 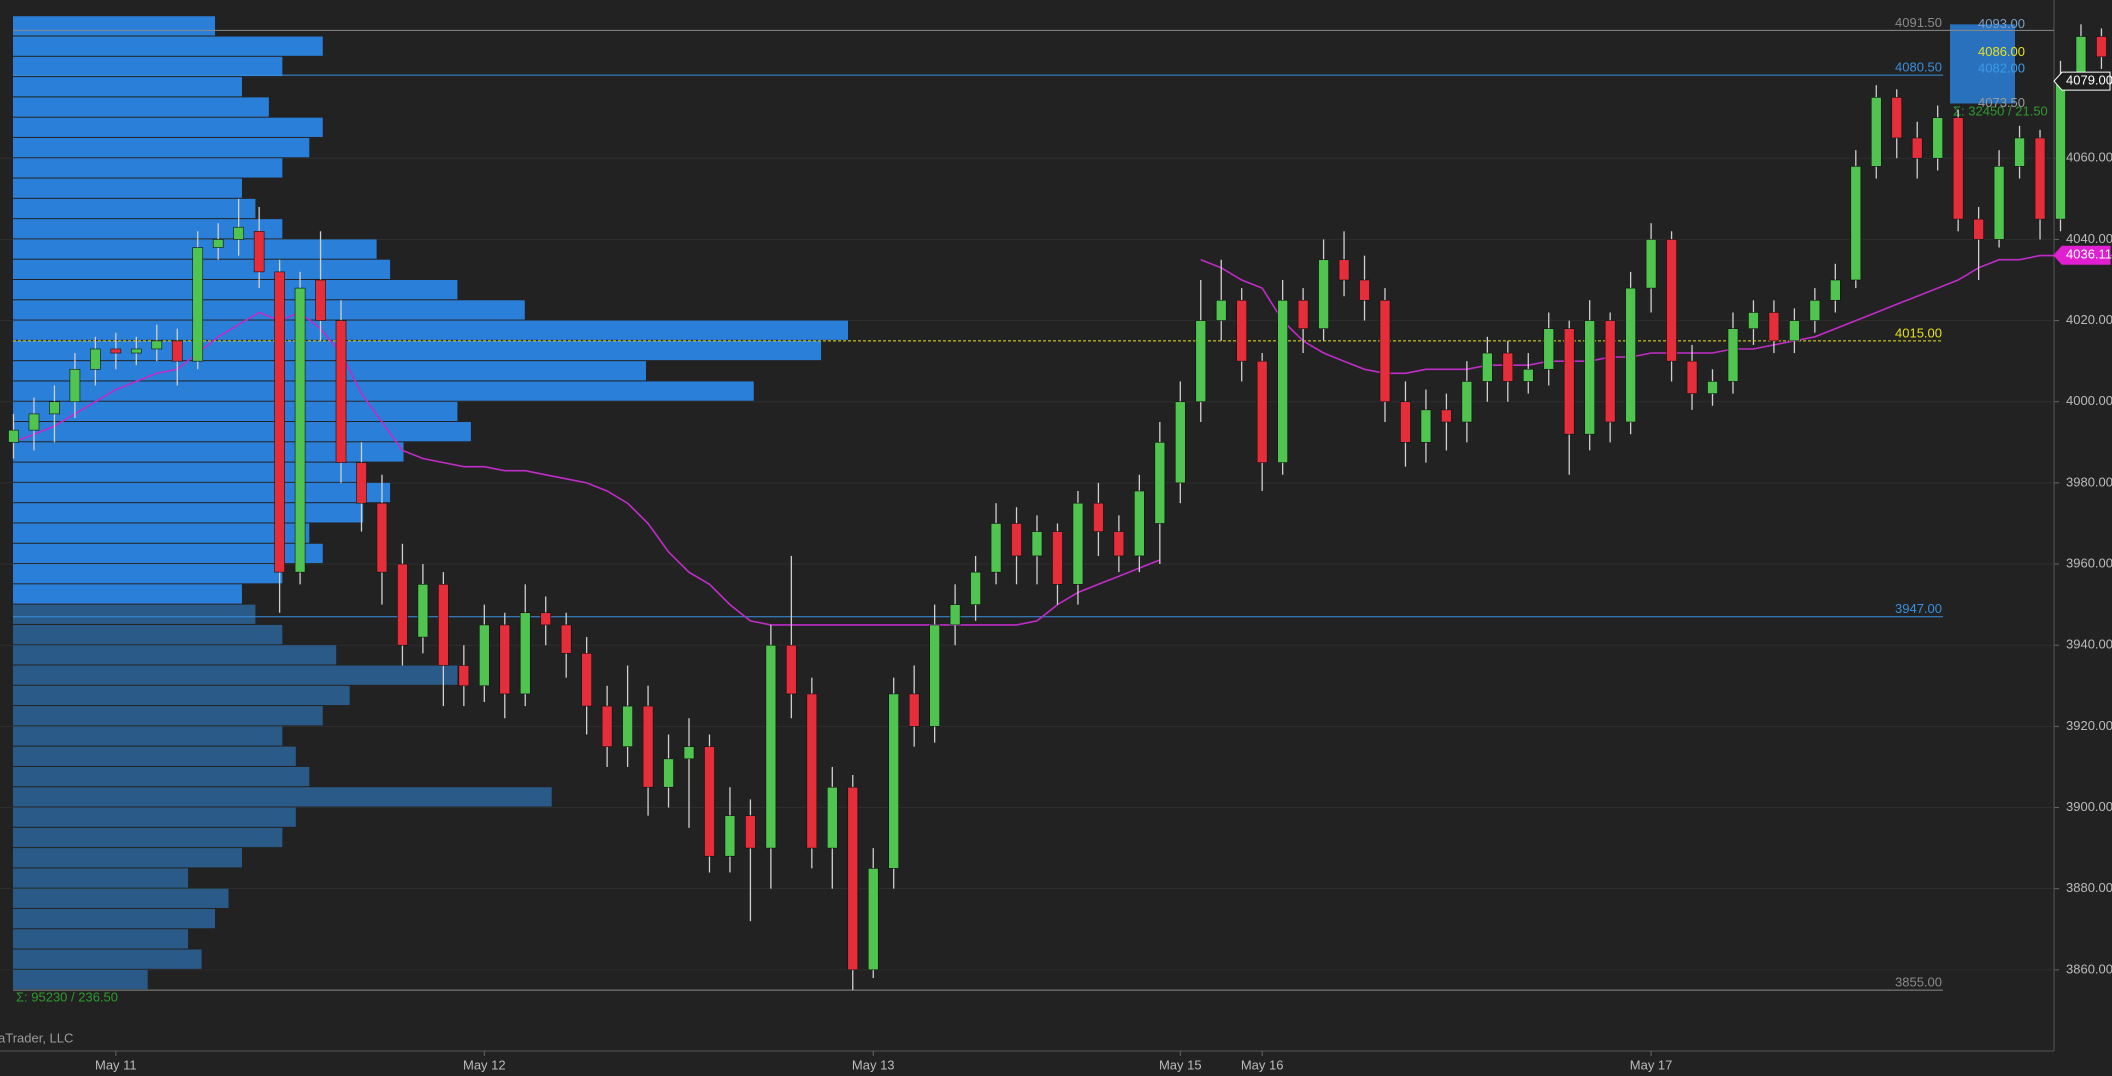 I want to click on y-tick-label: 4000.00, so click(x=2089, y=400).